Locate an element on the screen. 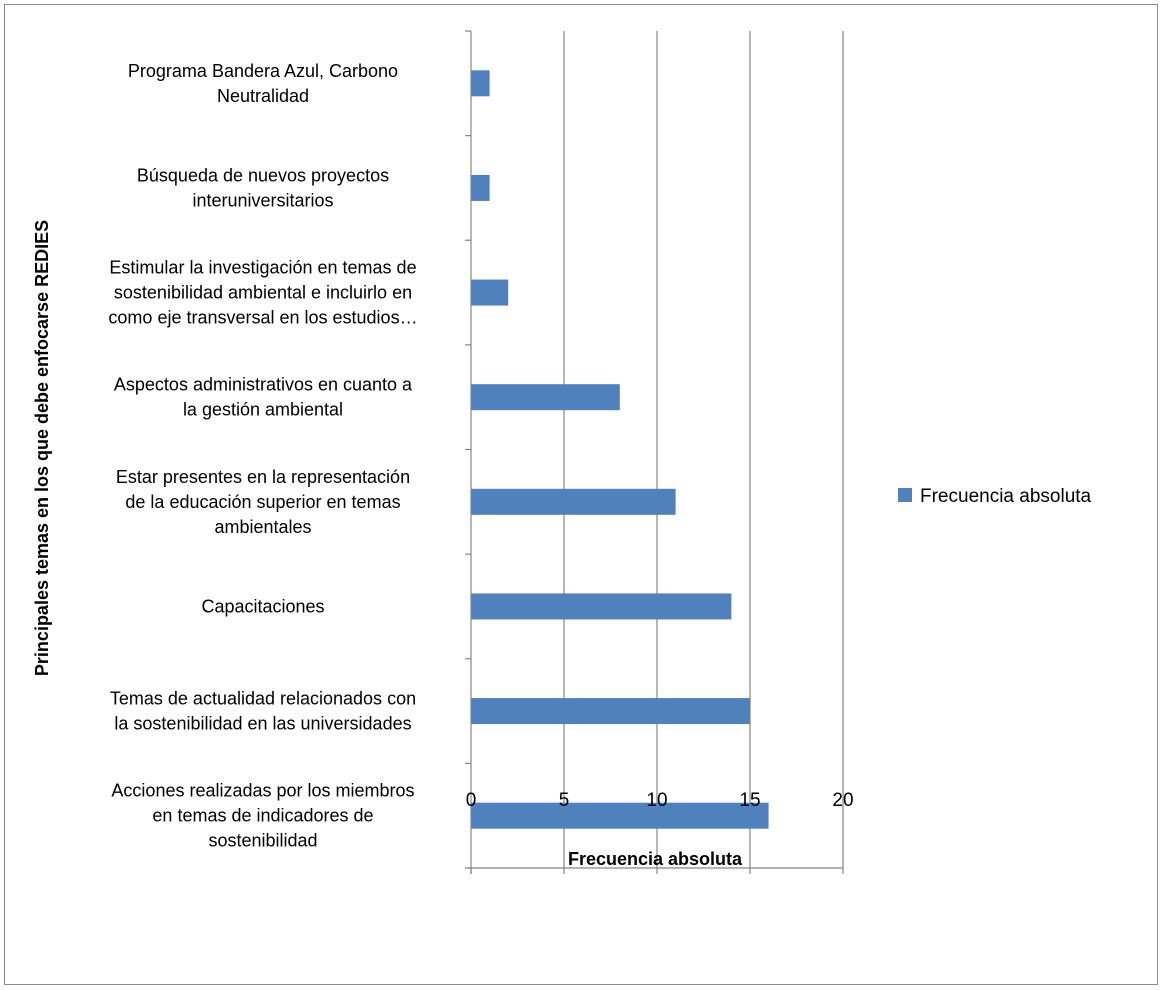 The image size is (1162, 990). x-tick-label: 0 is located at coordinates (471, 800).